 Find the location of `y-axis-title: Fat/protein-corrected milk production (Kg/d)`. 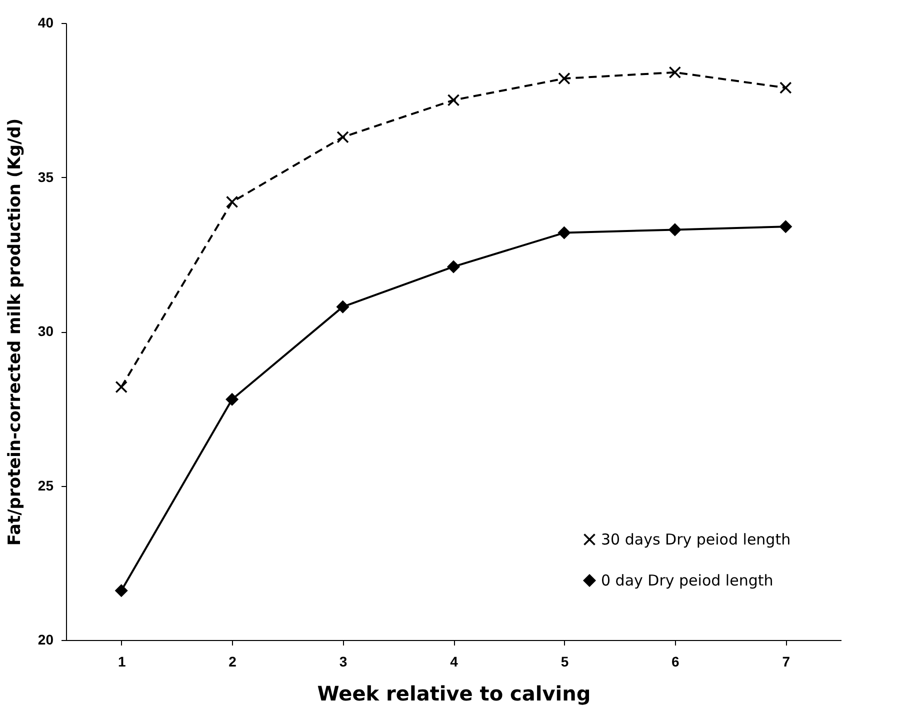

y-axis-title: Fat/protein-corrected milk production (Kg/d) is located at coordinates (14, 332).